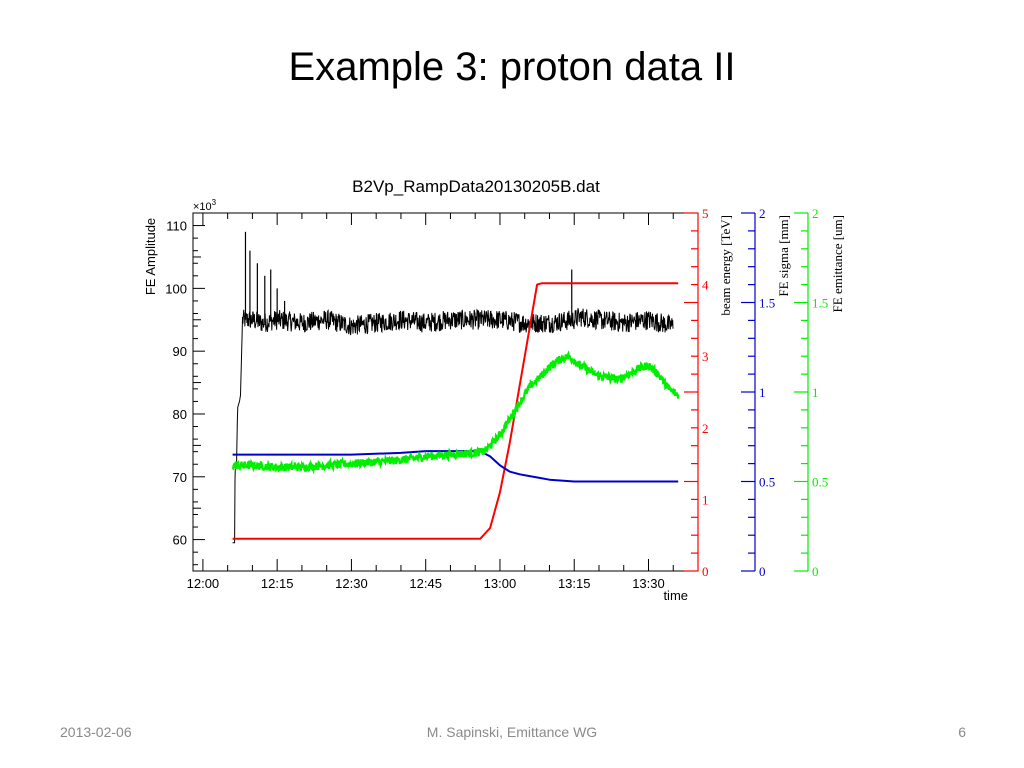 Image resolution: width=1024 pixels, height=768 pixels. I want to click on x-axis-label: time, so click(675, 595).